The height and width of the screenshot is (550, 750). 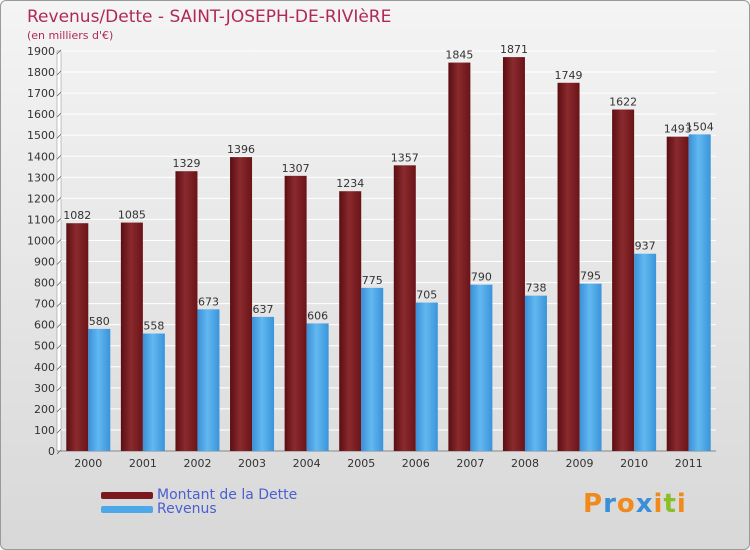 I want to click on legend-label-revenus: Revenus, so click(x=187, y=509).